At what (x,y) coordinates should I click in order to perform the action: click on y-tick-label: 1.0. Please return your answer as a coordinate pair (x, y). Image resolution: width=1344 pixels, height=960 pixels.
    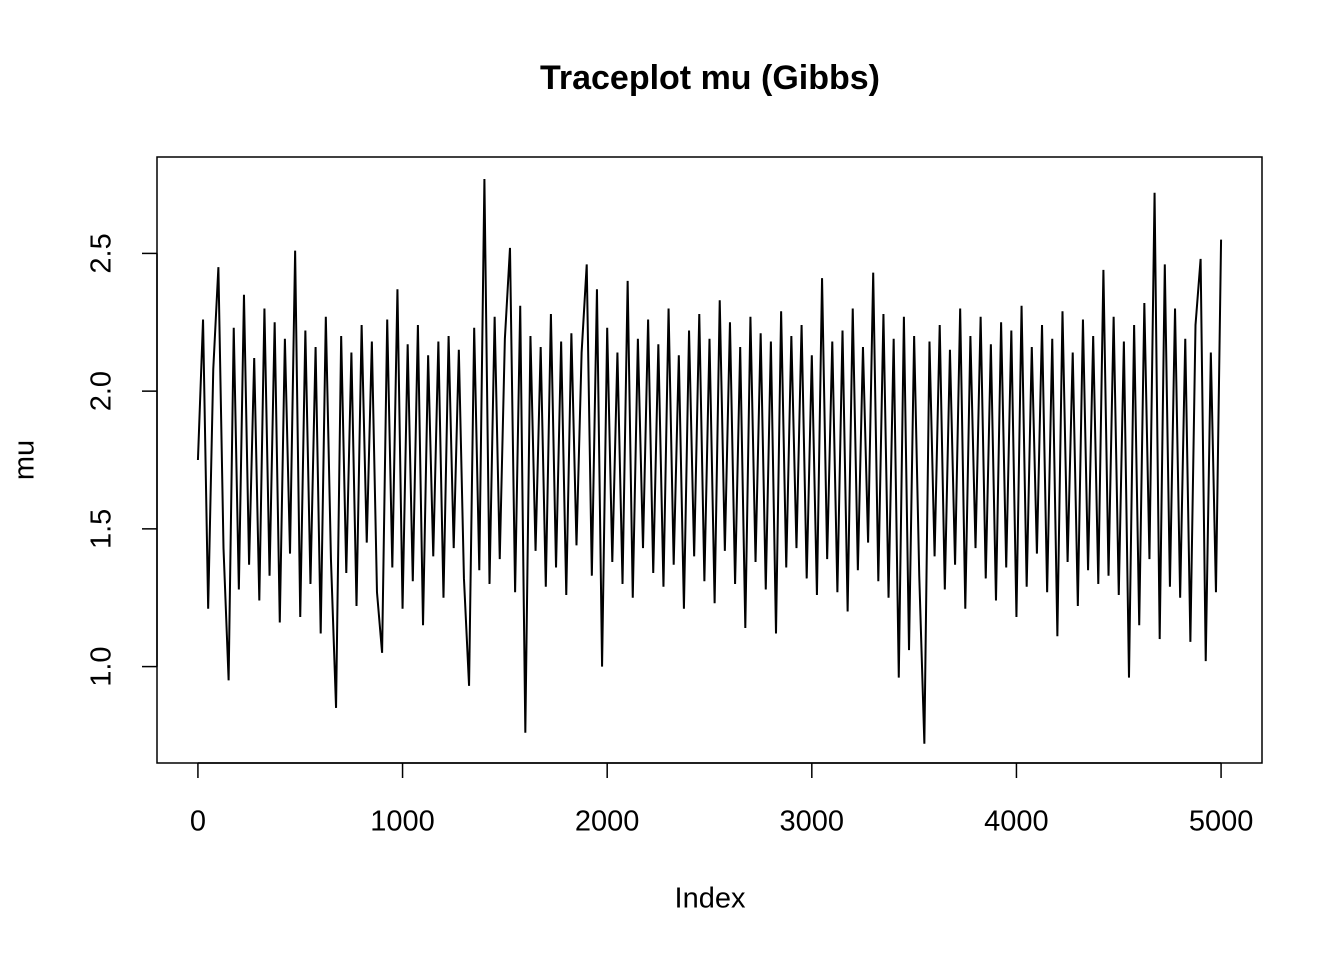
    Looking at the image, I should click on (102, 666).